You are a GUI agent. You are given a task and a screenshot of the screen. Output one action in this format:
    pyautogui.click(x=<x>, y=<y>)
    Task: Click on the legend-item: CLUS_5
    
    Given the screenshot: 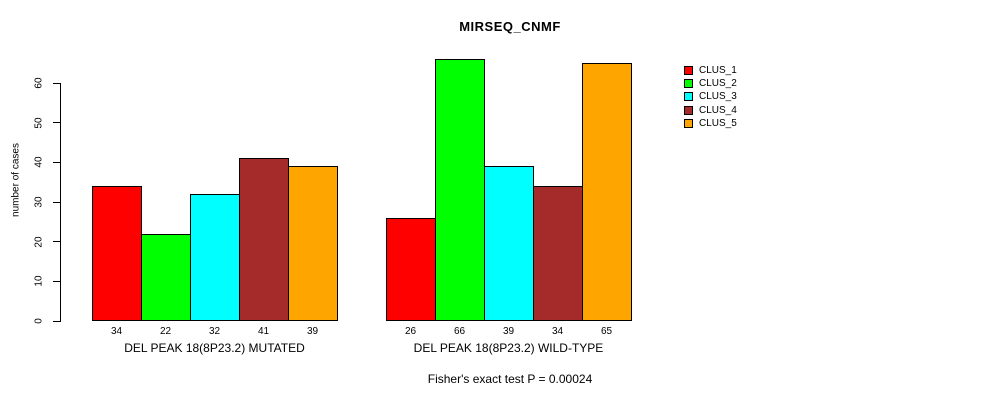 What is the action you would take?
    pyautogui.click(x=710, y=123)
    